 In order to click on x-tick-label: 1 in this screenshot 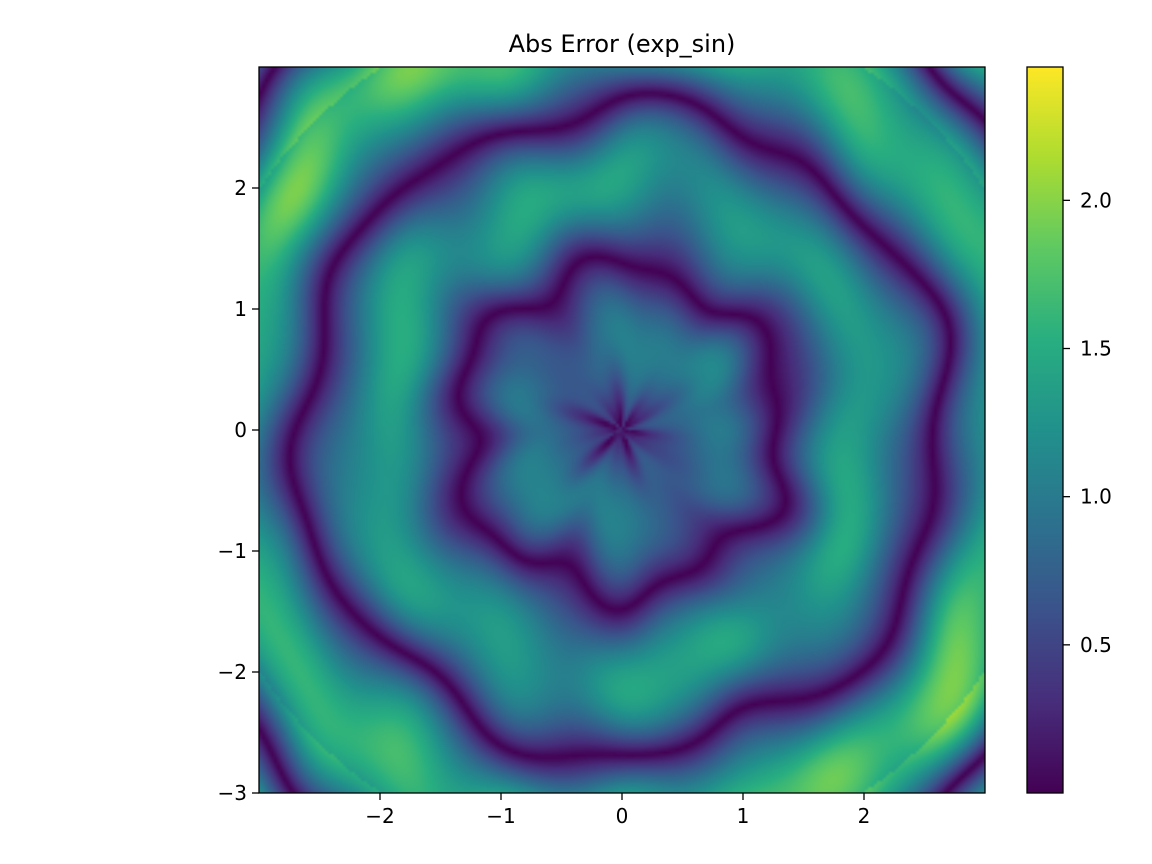, I will do `click(743, 816)`.